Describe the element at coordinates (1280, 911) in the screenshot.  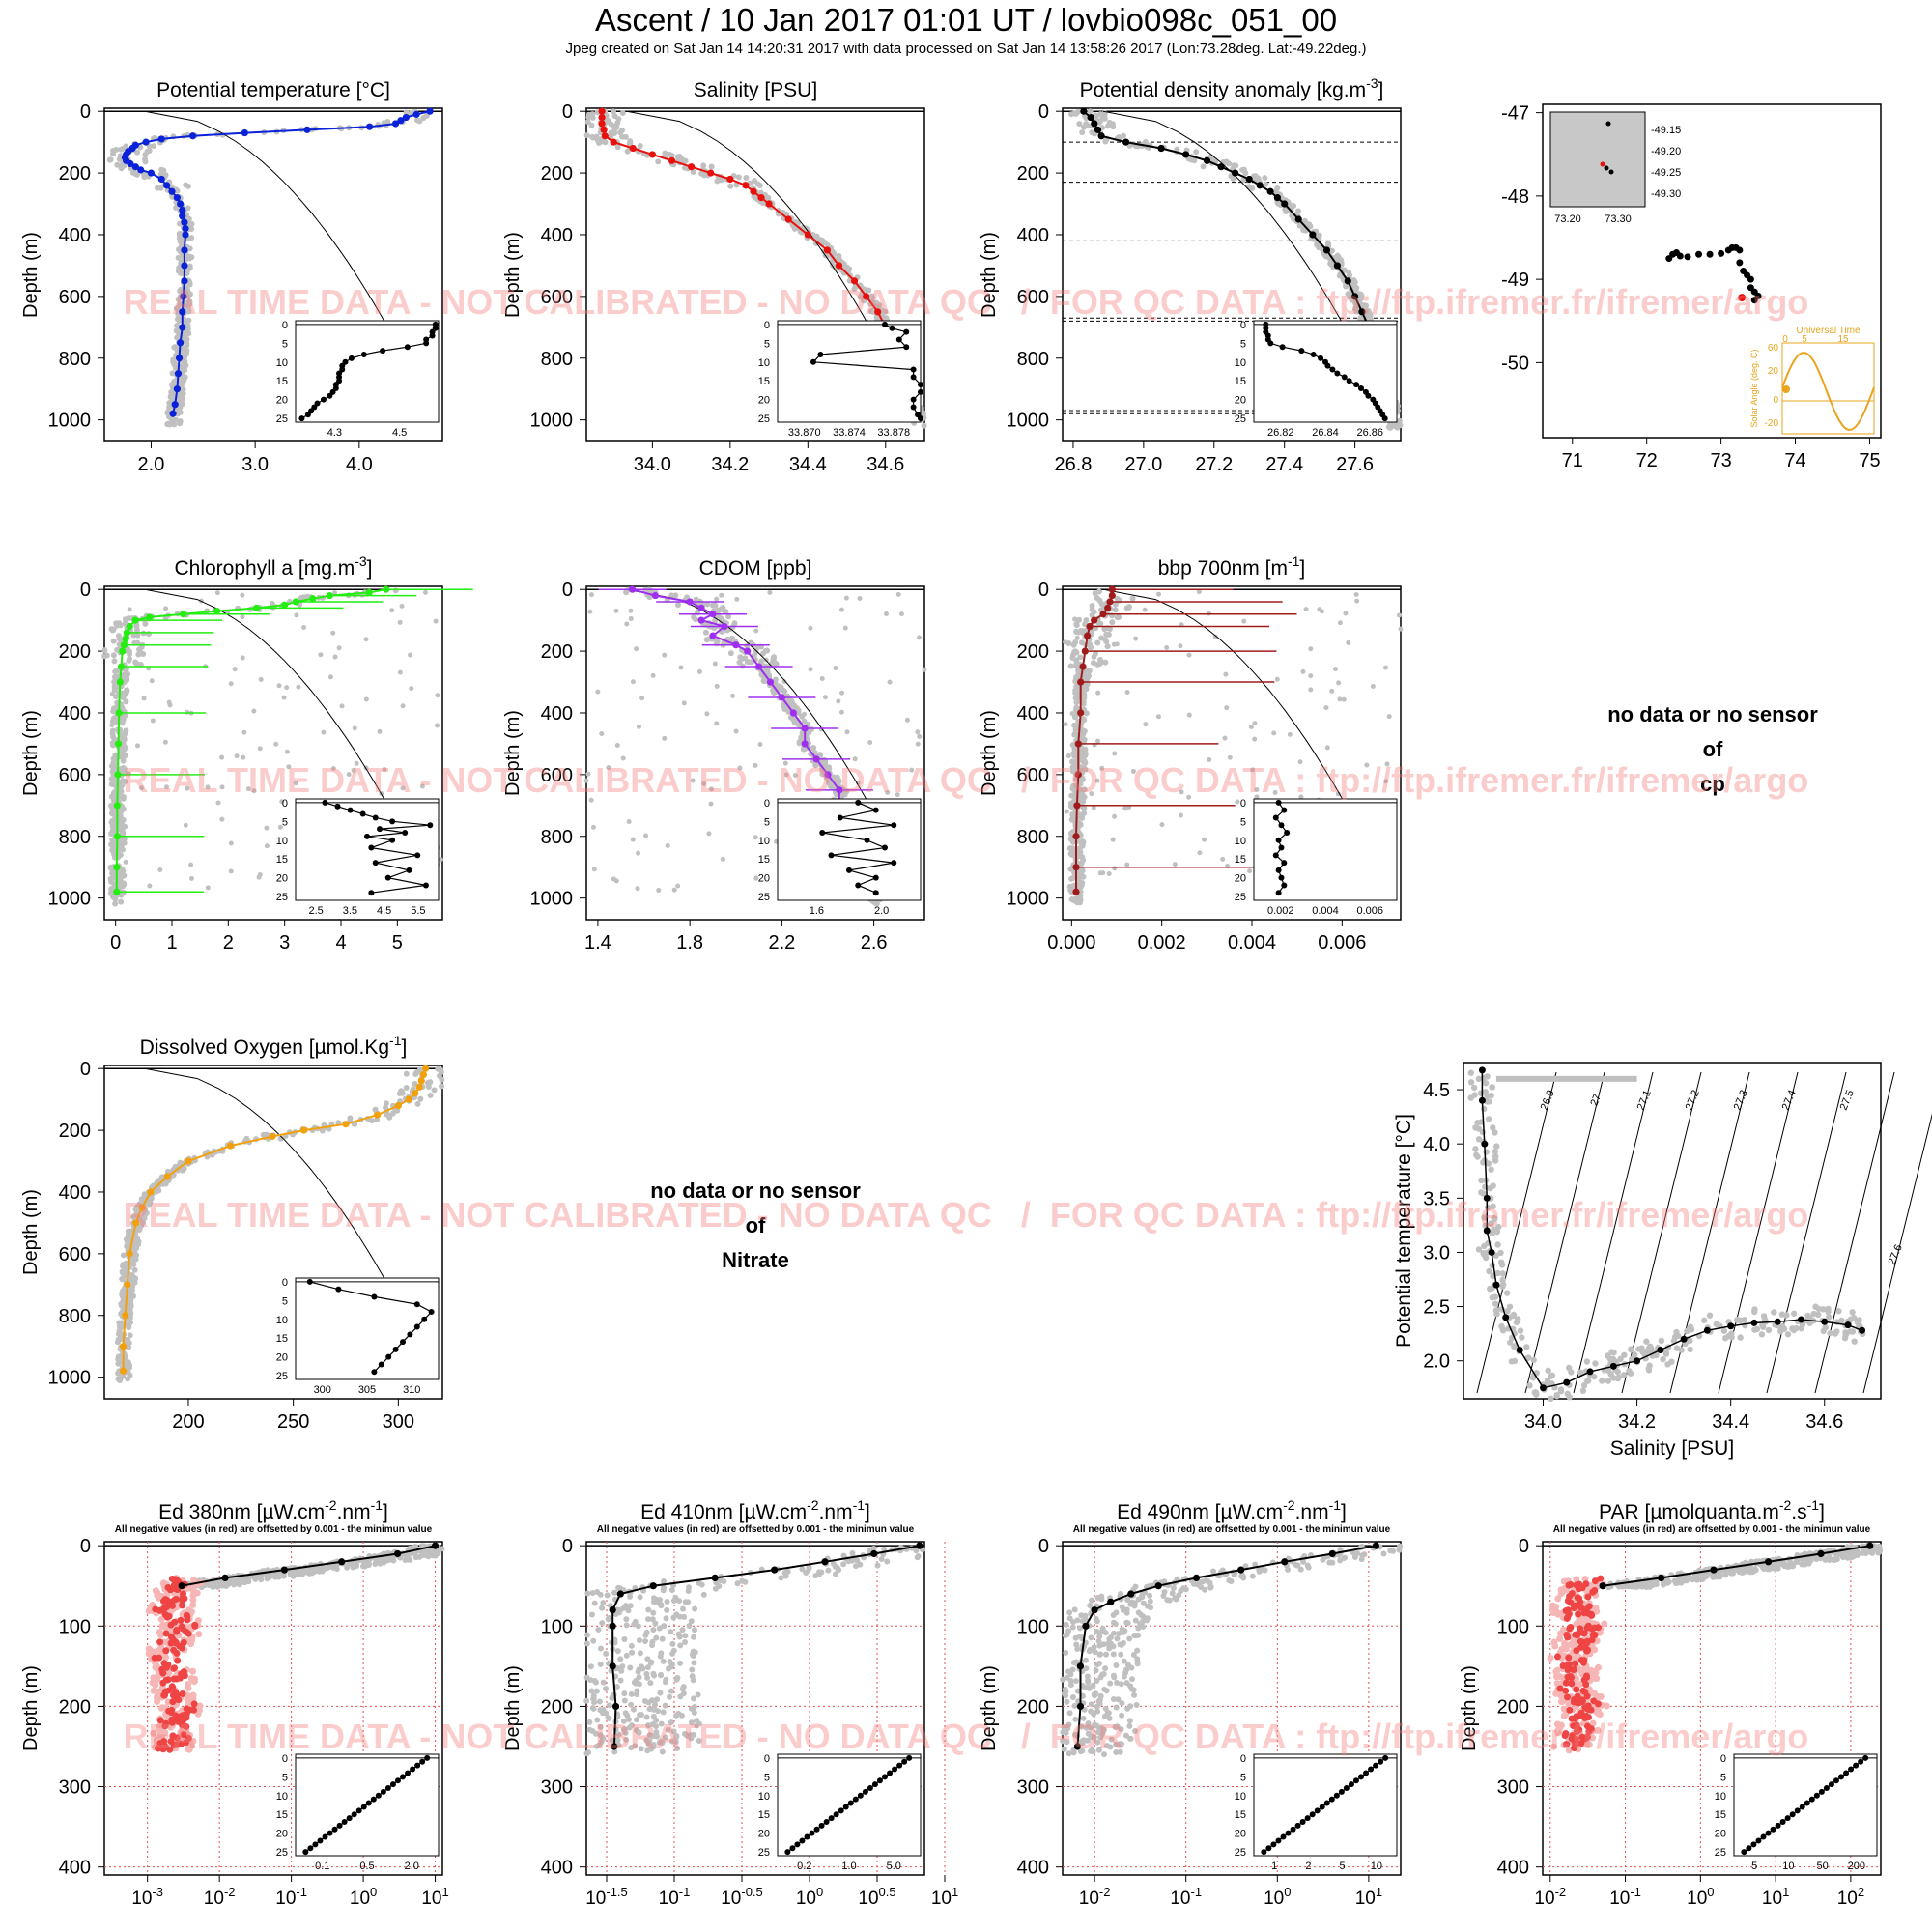
I see `inset-x-tick-label: 0.002` at that location.